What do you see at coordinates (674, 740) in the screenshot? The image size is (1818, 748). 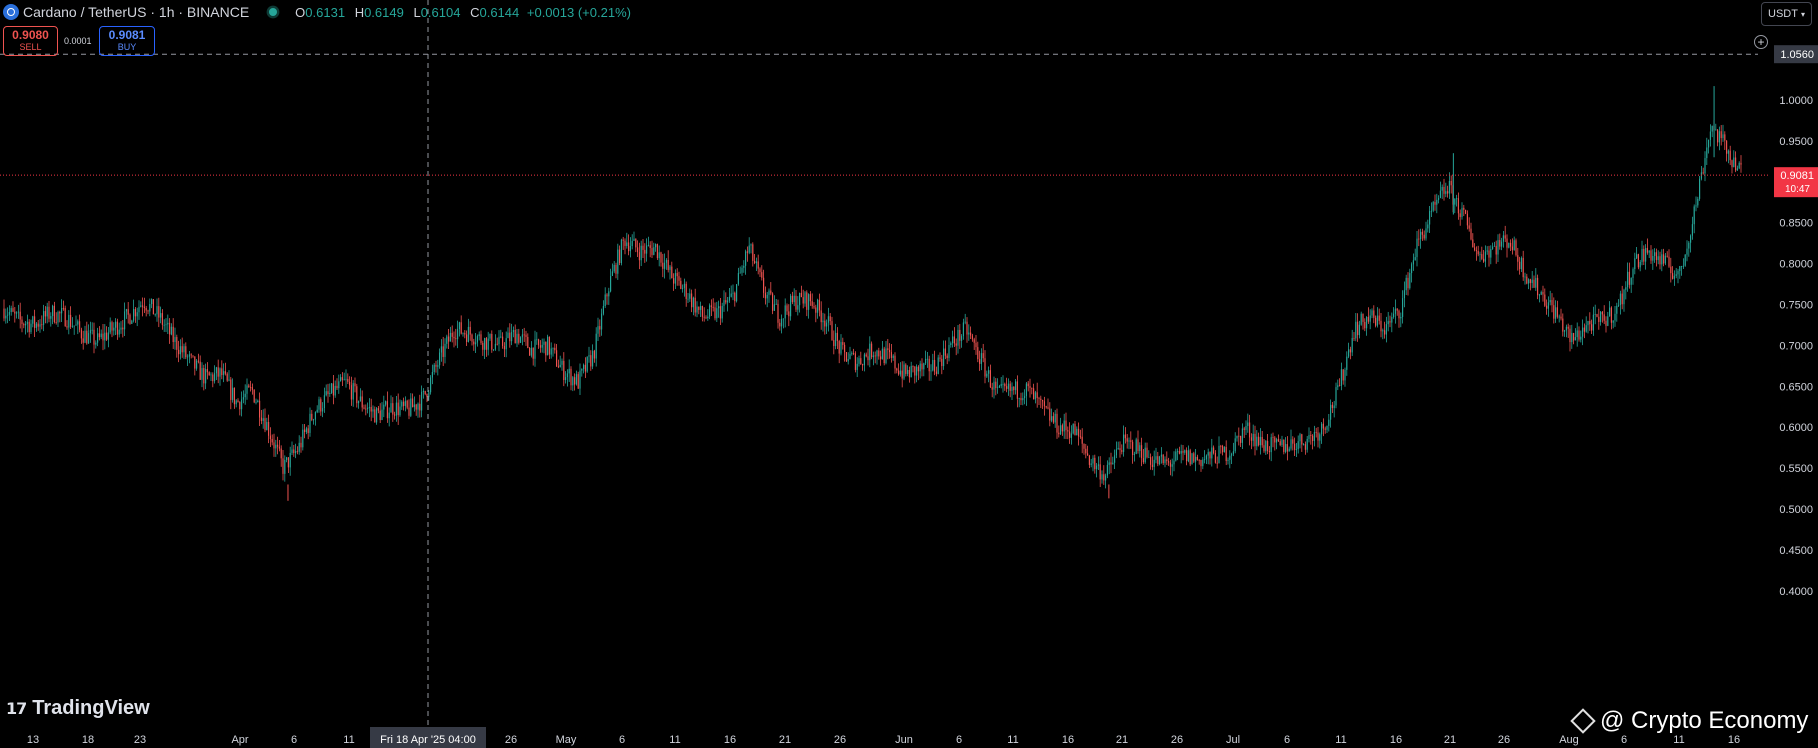 I see `time-tick-label: 11` at bounding box center [674, 740].